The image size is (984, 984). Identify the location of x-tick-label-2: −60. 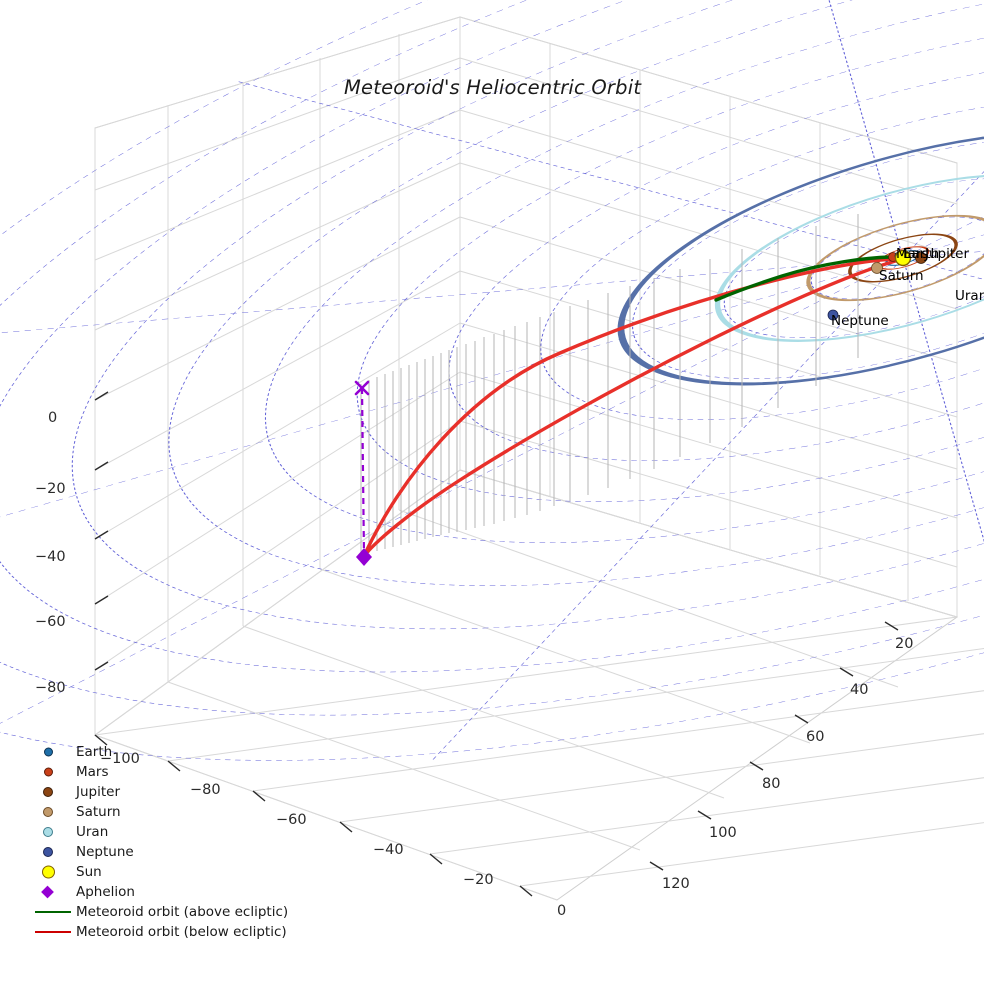
(291, 820).